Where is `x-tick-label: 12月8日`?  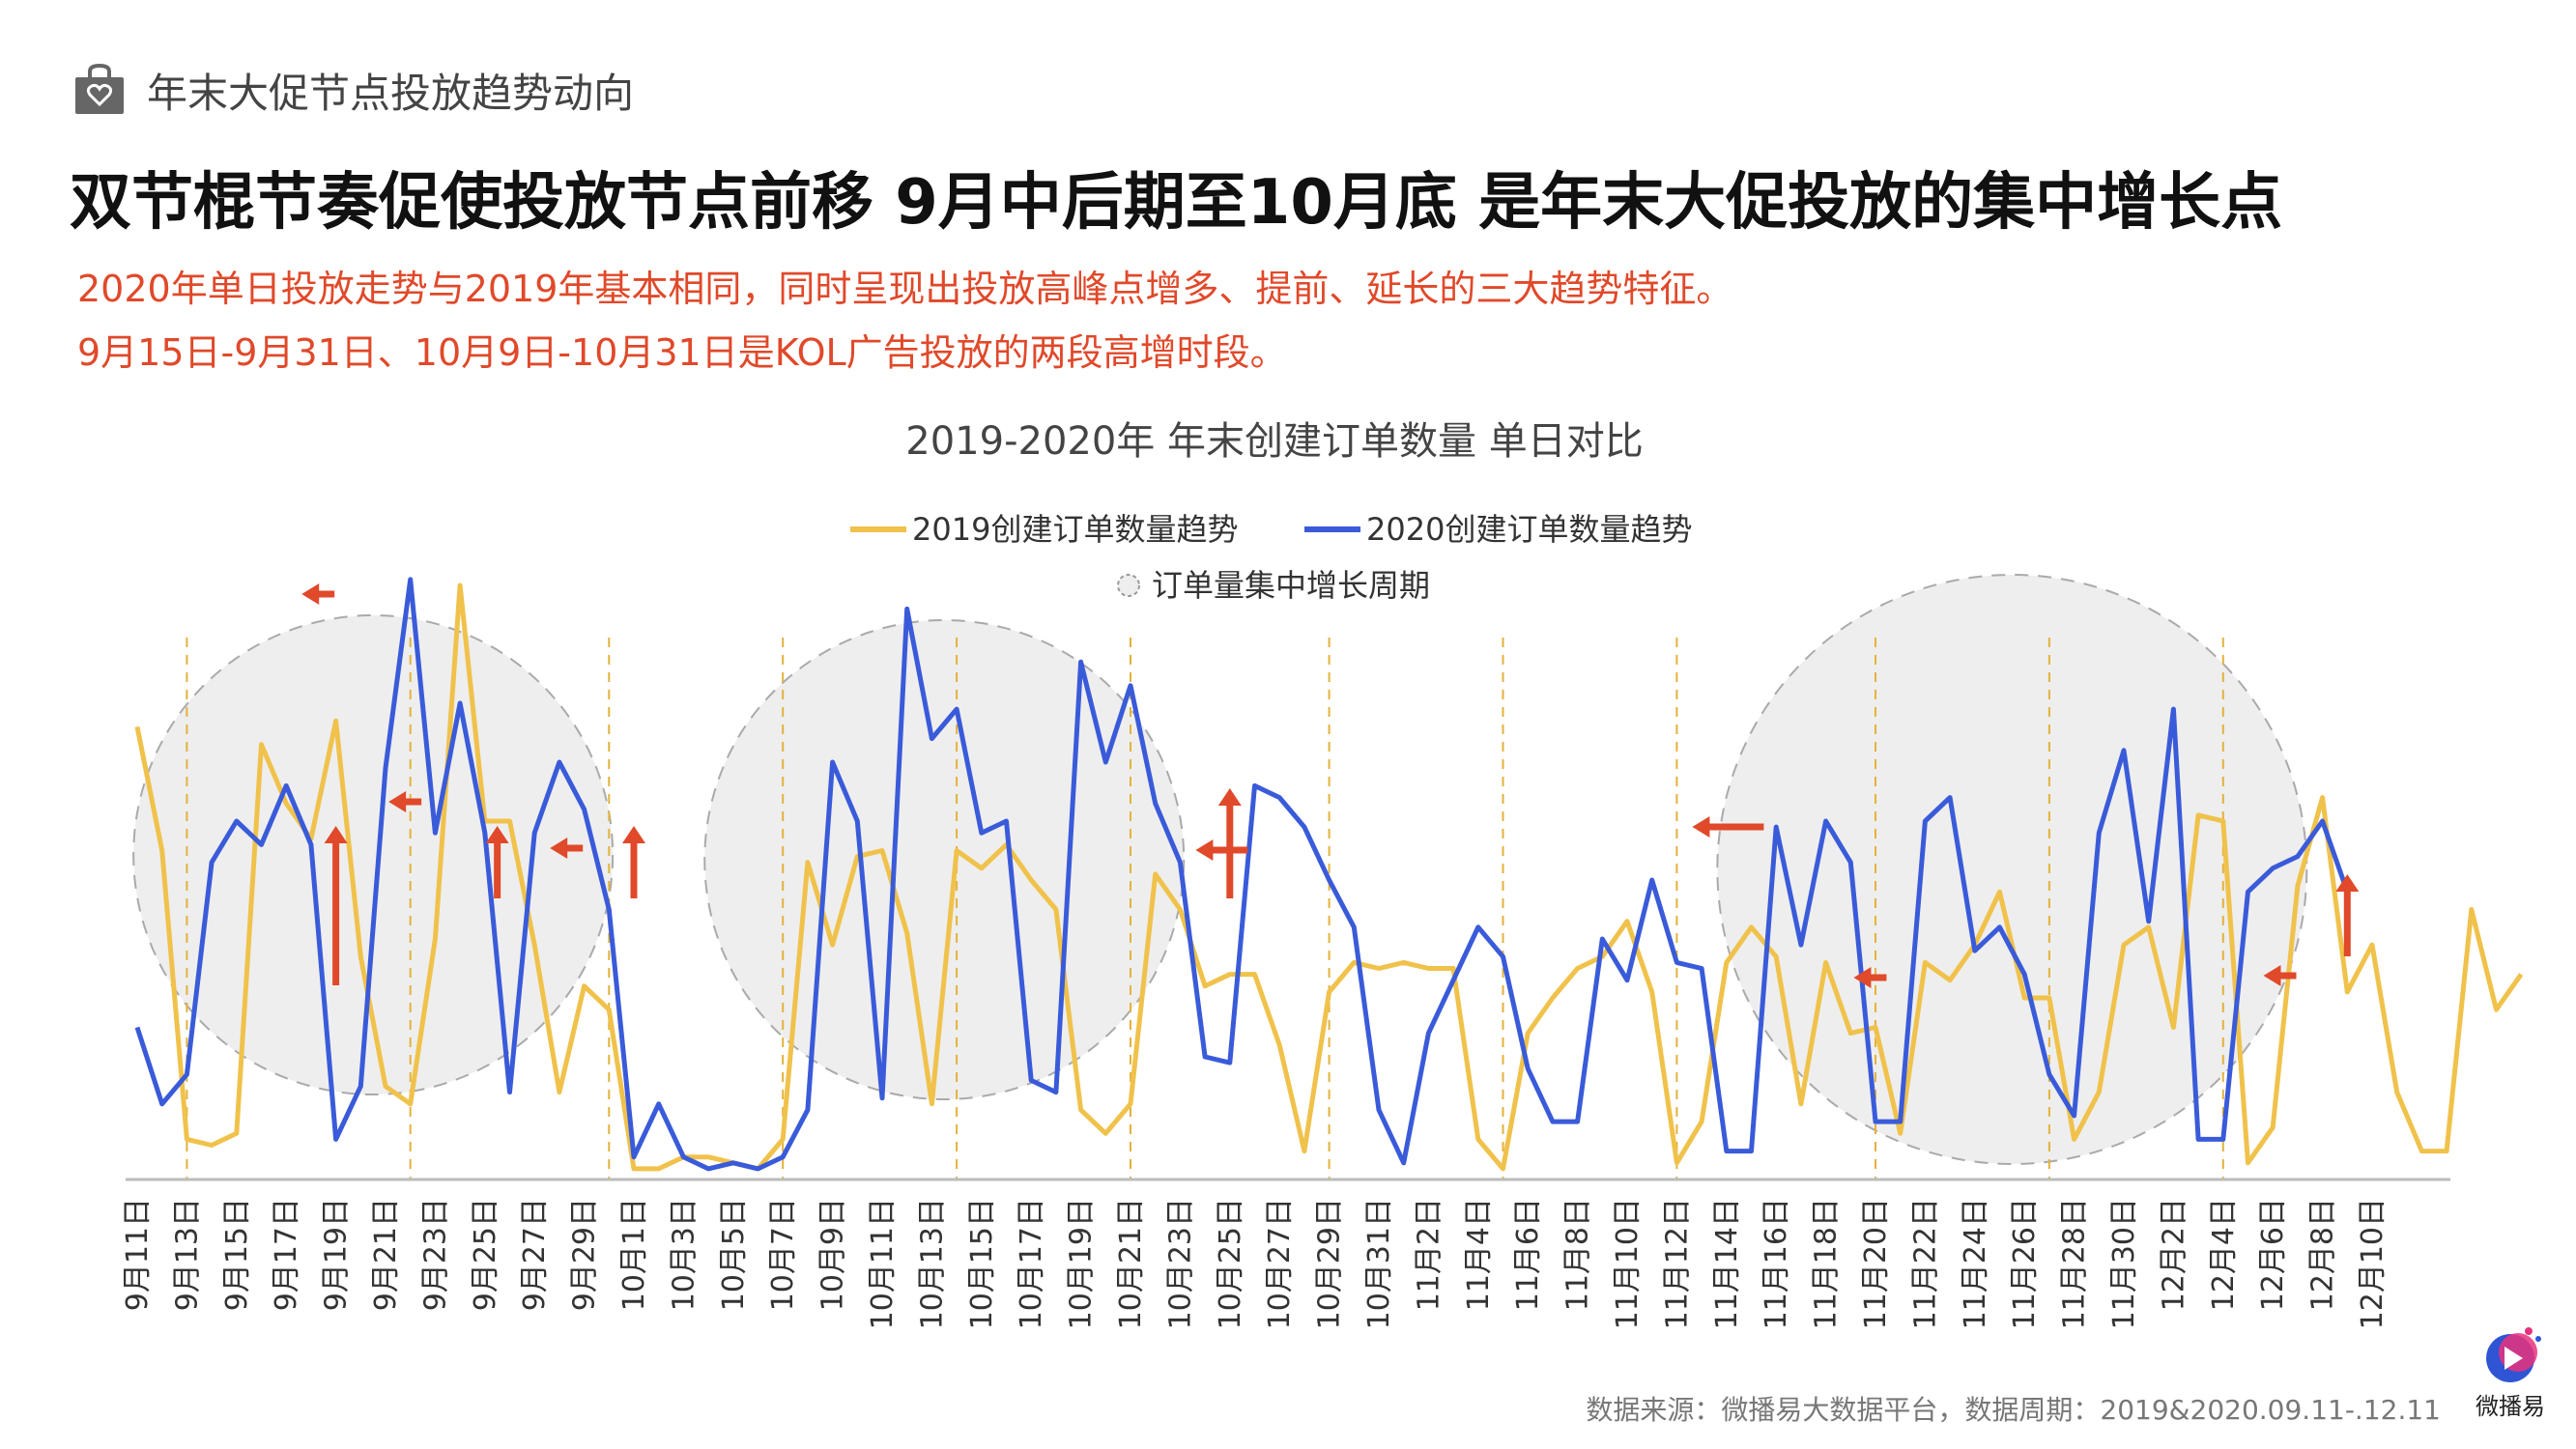
x-tick-label: 12月8日 is located at coordinates (2323, 1254).